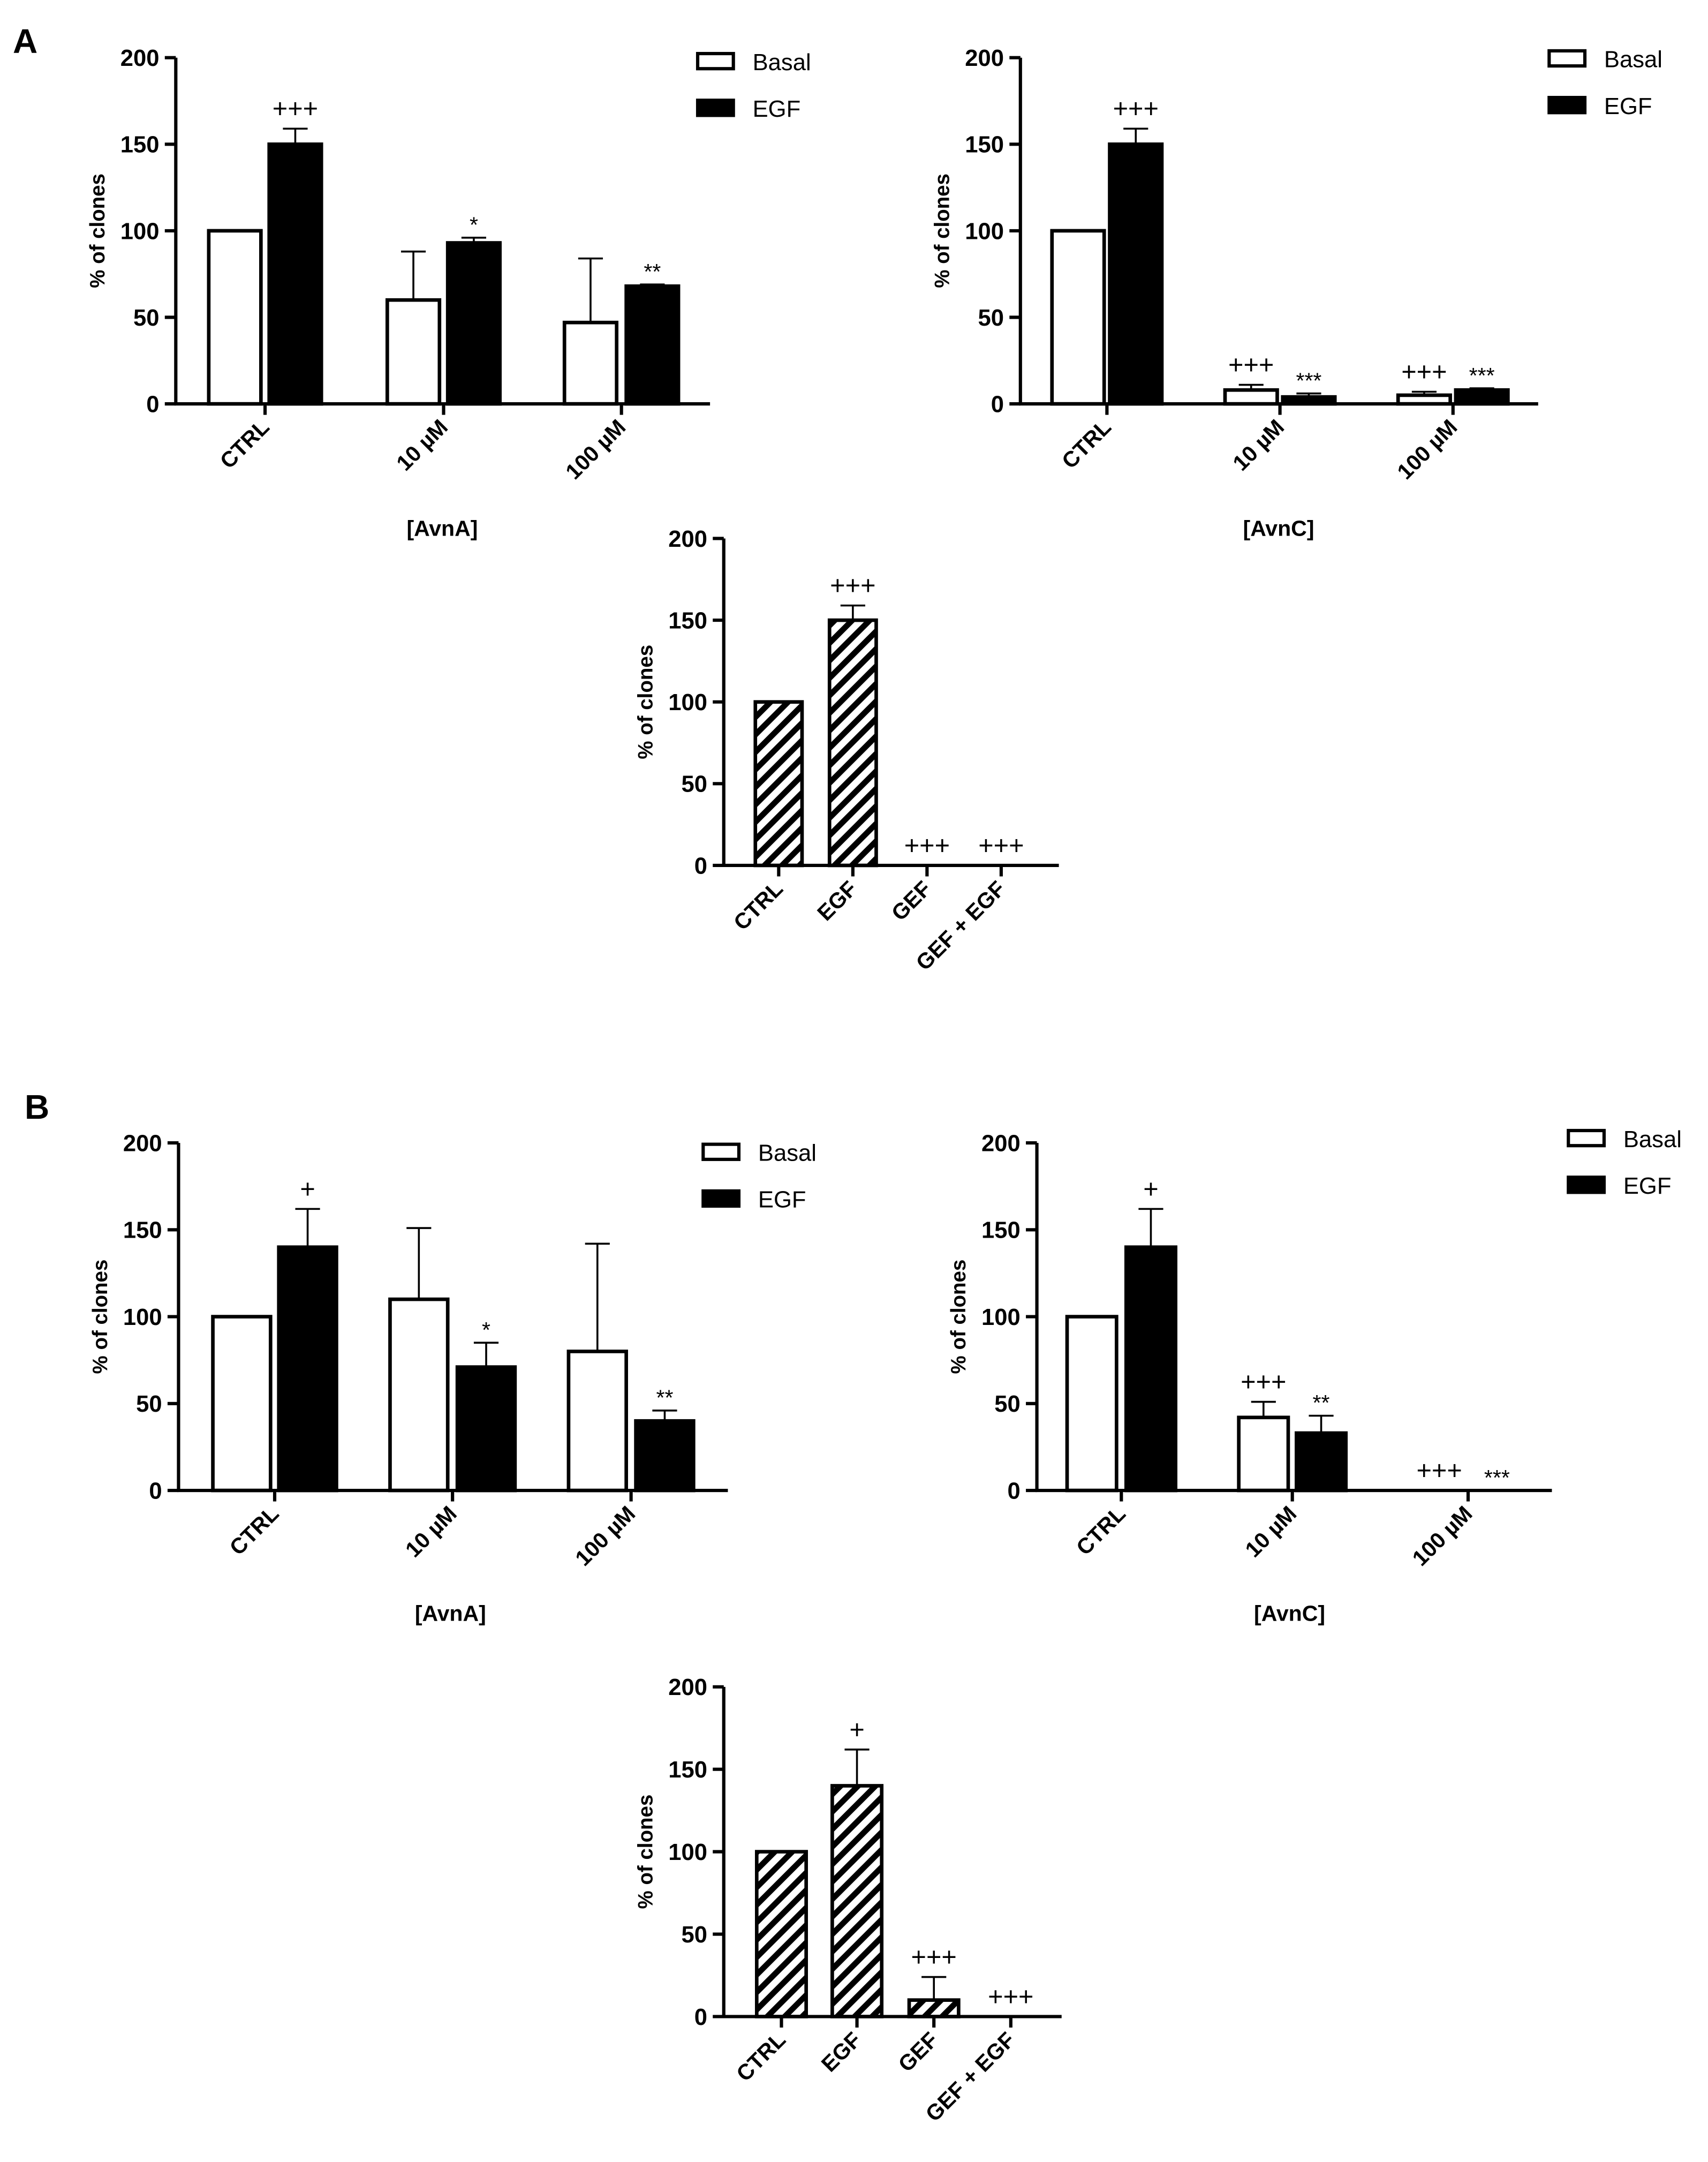 The height and width of the screenshot is (2162, 1708). What do you see at coordinates (934, 2008) in the screenshot?
I see `bar-bar-gef` at bounding box center [934, 2008].